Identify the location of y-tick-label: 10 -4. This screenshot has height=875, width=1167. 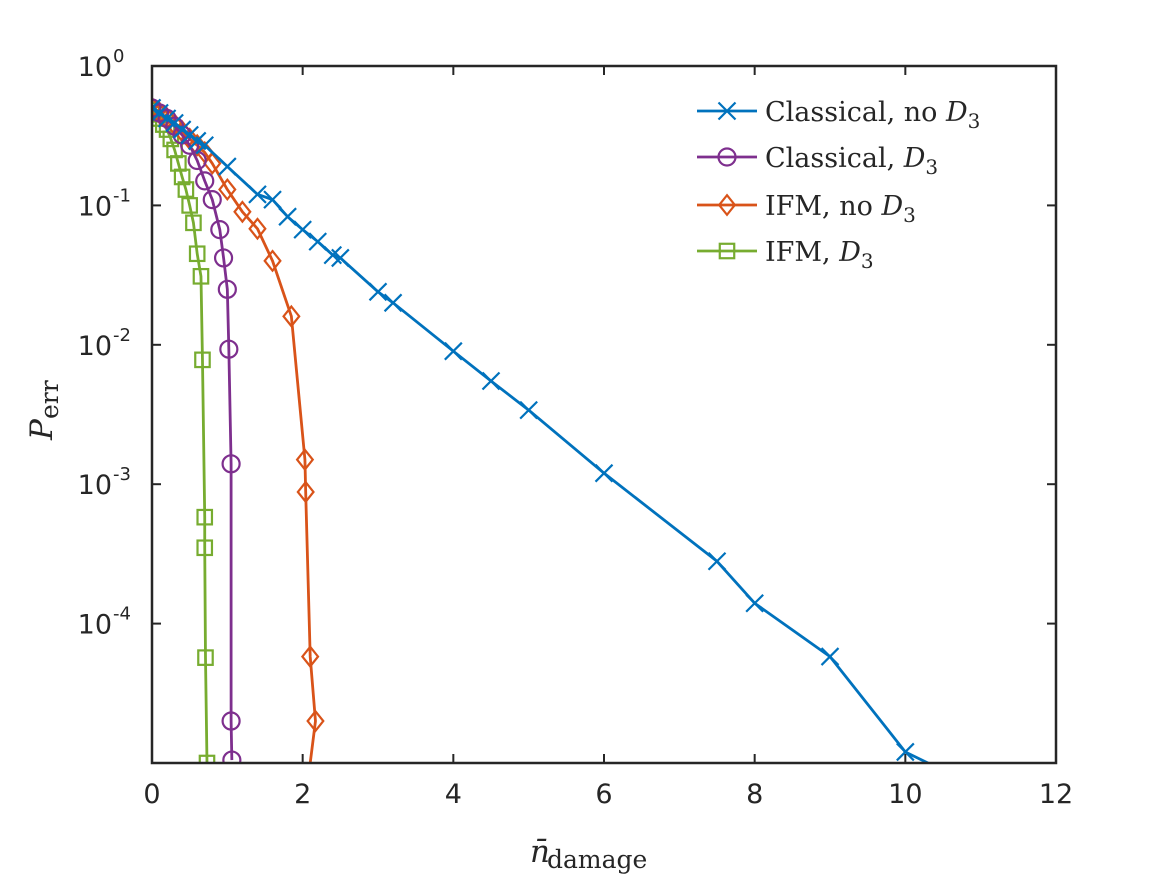
(104, 622).